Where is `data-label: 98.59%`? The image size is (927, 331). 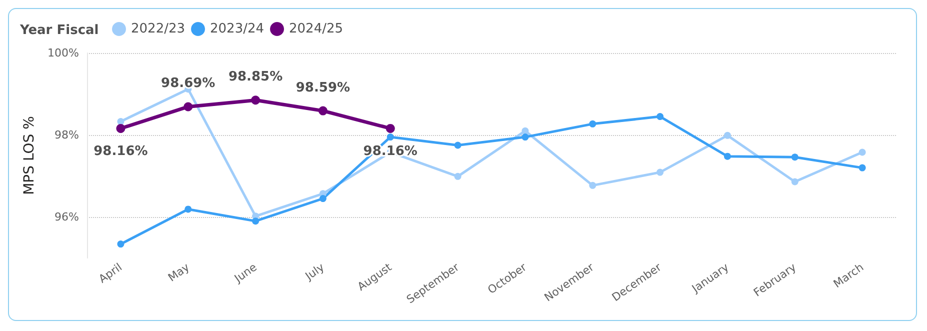
data-label: 98.59% is located at coordinates (323, 88).